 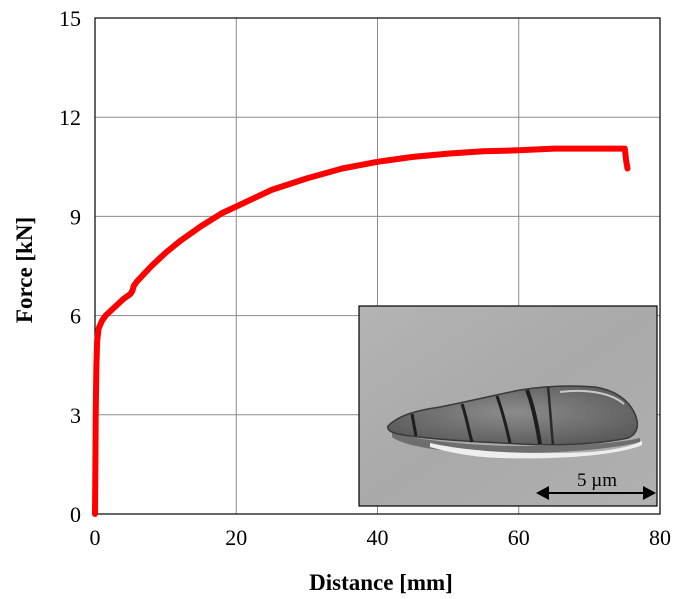 What do you see at coordinates (75, 514) in the screenshot?
I see `y-tick-label: 0` at bounding box center [75, 514].